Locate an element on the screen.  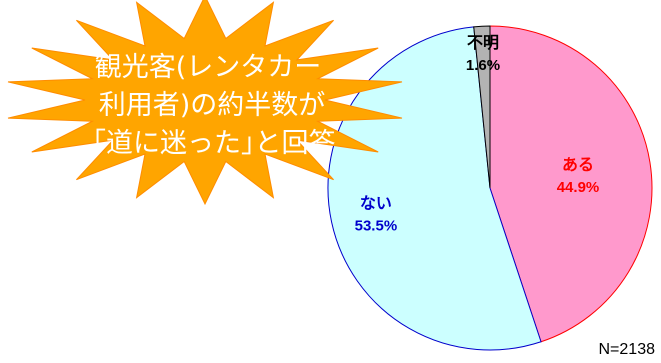
callout-line-3: ｢道に迷った｣と回答 is located at coordinates (214, 143).